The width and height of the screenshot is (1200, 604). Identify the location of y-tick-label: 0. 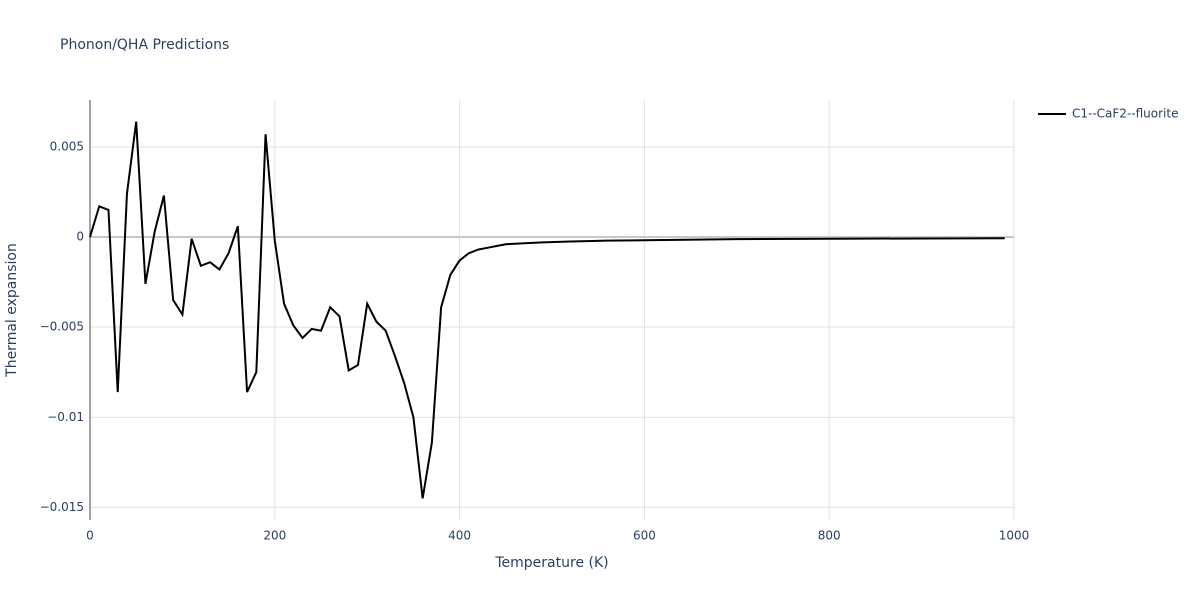
(80, 236).